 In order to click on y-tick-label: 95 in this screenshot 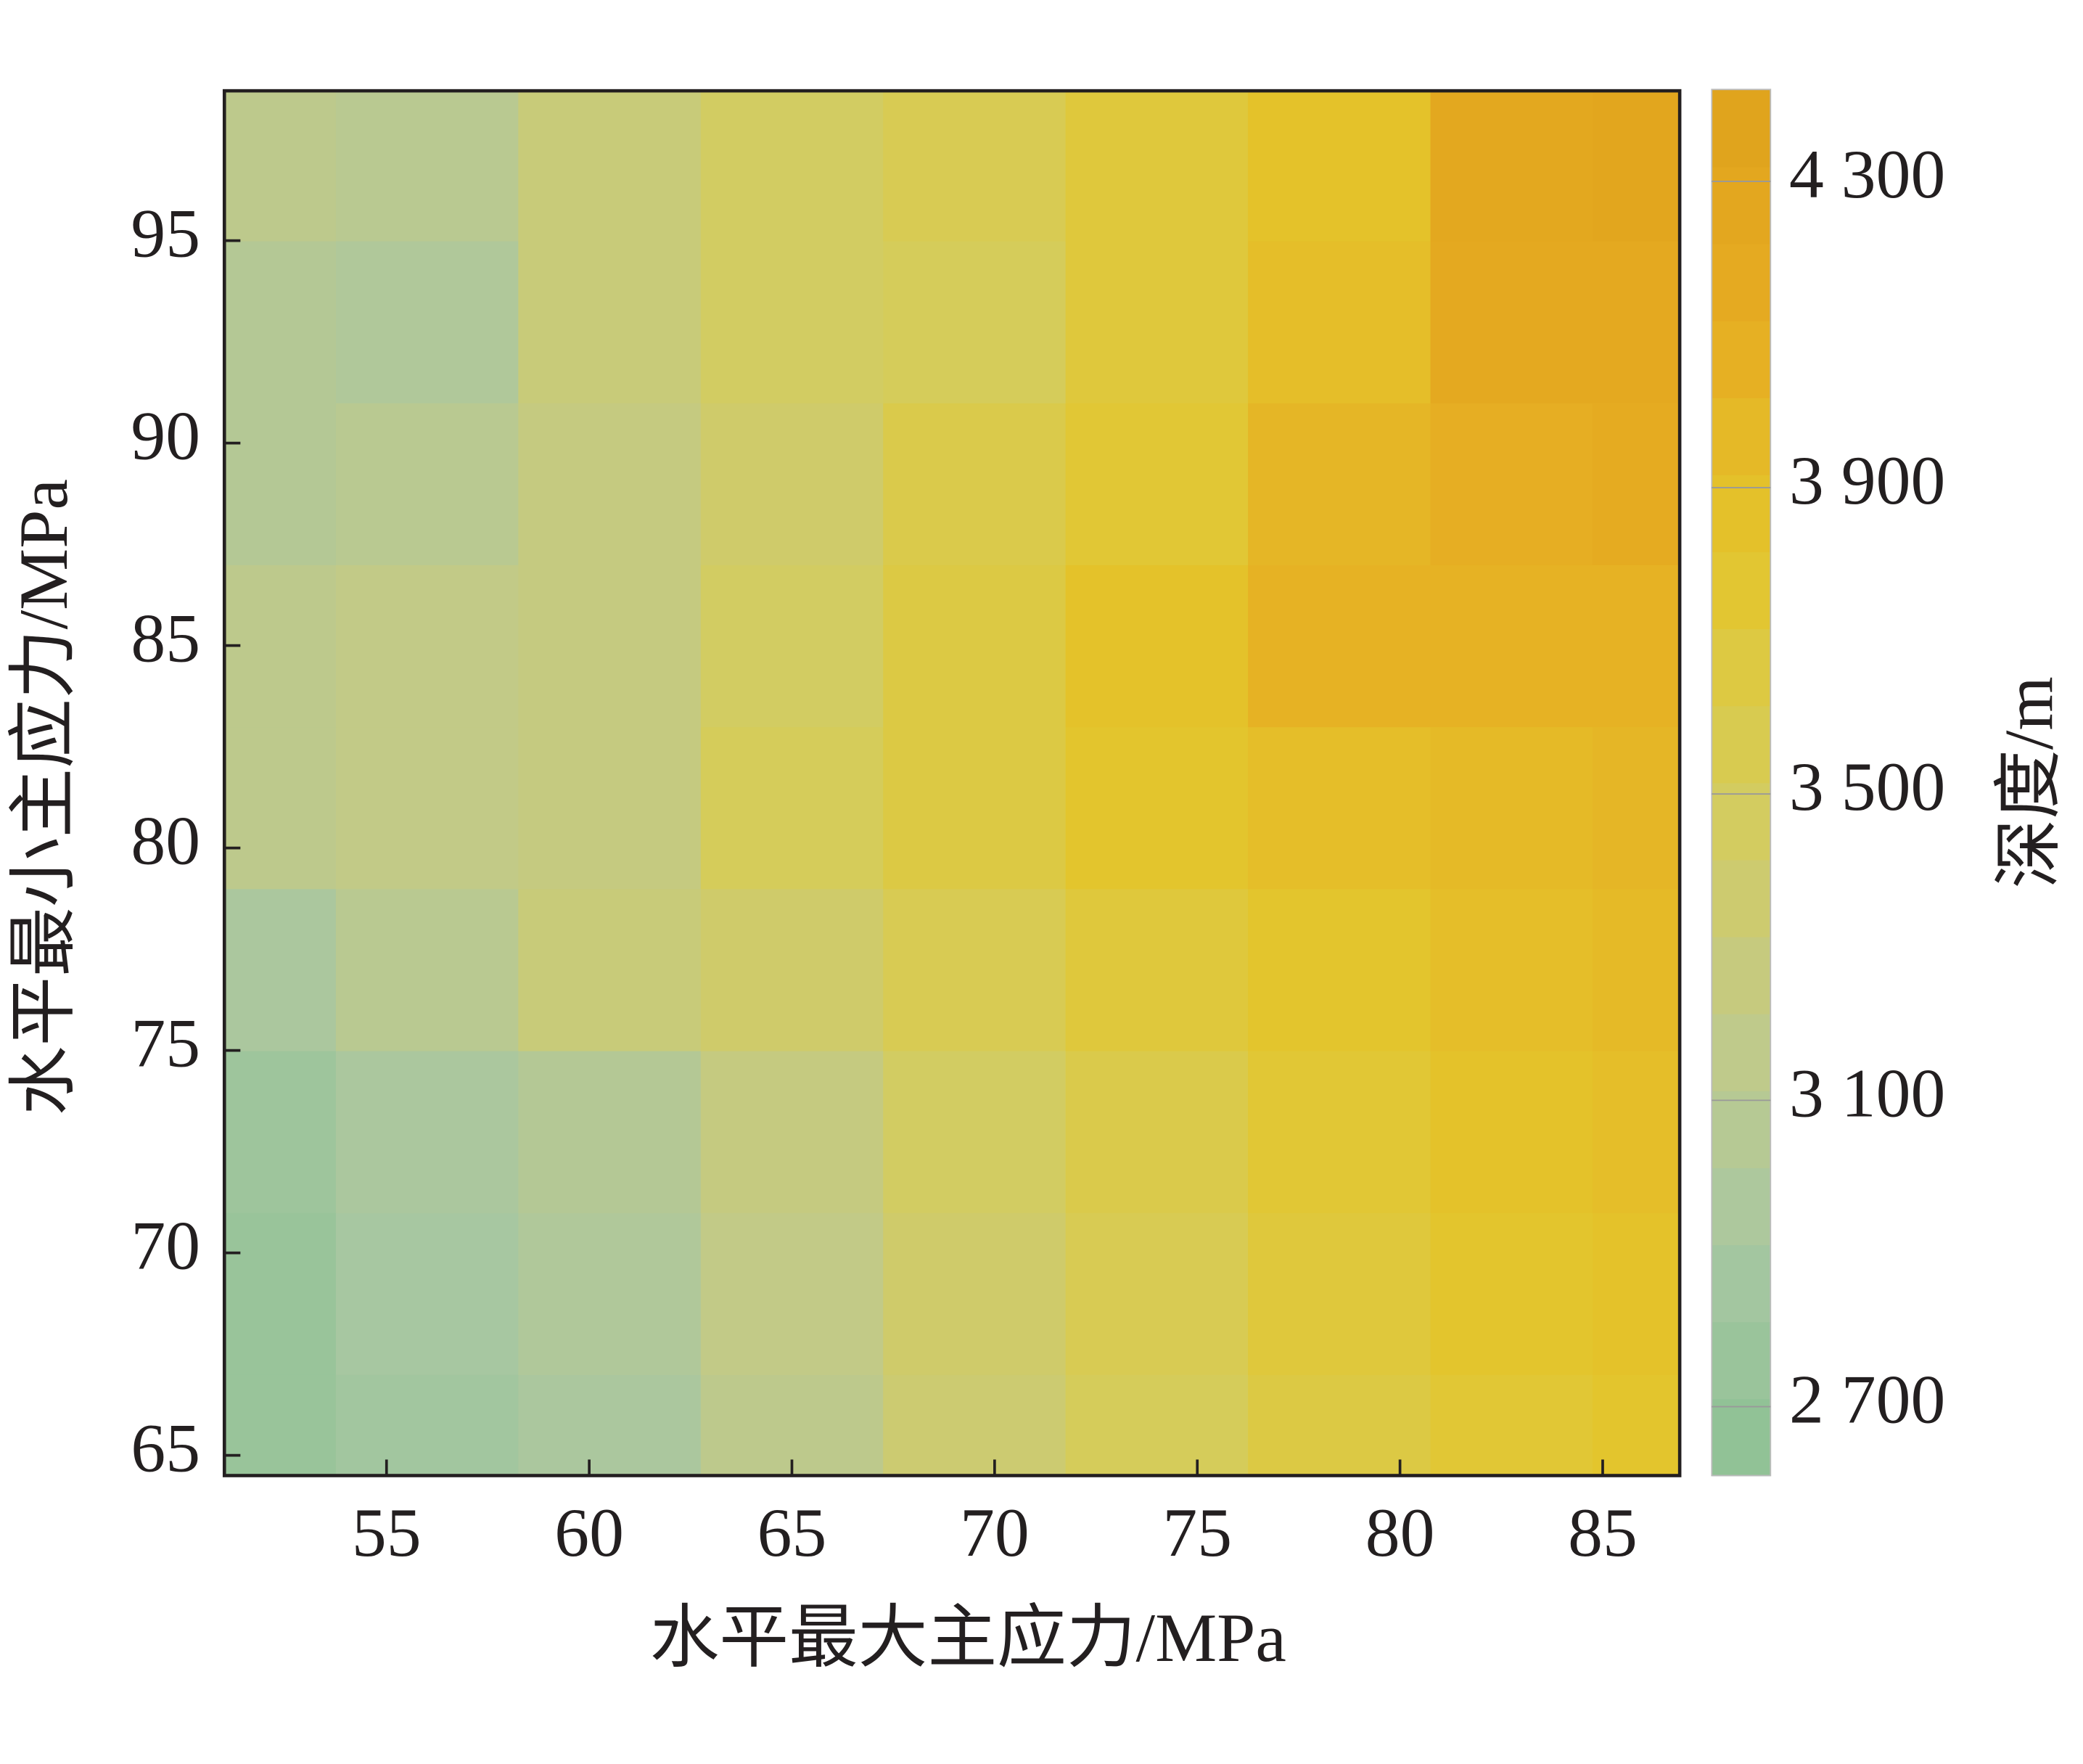, I will do `click(165, 233)`.